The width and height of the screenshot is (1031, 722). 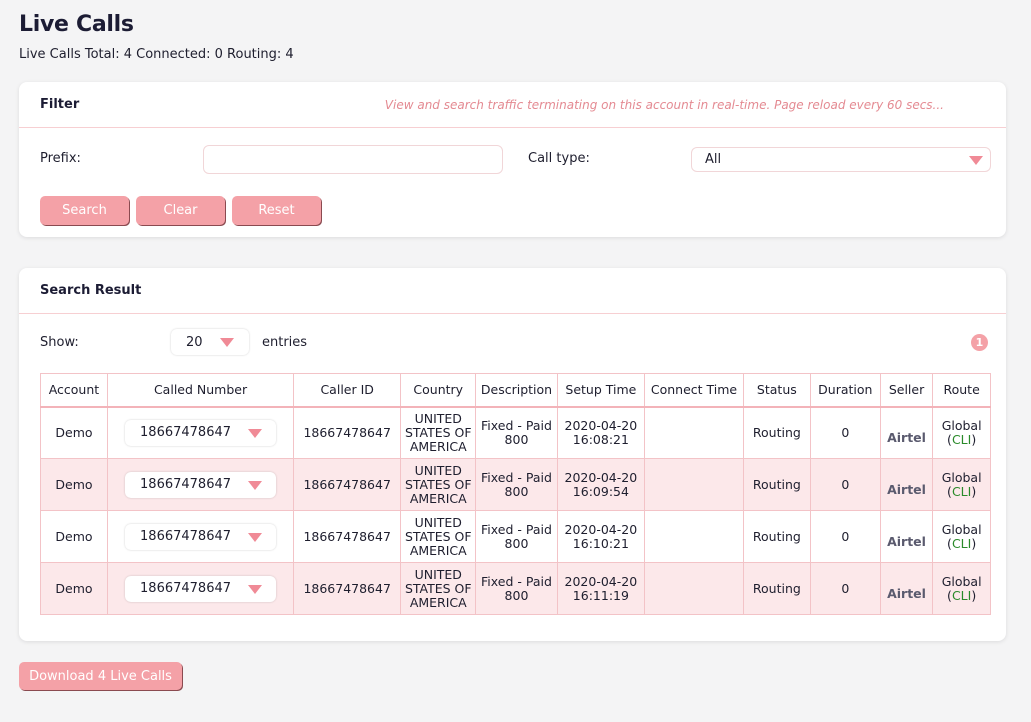 I want to click on search-button: Search, so click(x=84, y=210).